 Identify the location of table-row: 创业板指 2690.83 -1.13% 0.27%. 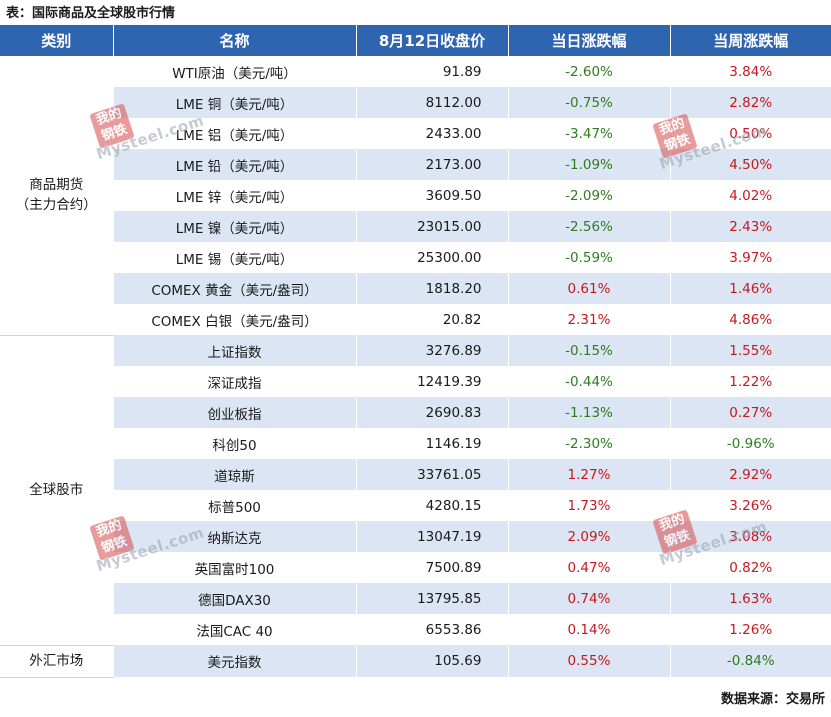
(415, 412).